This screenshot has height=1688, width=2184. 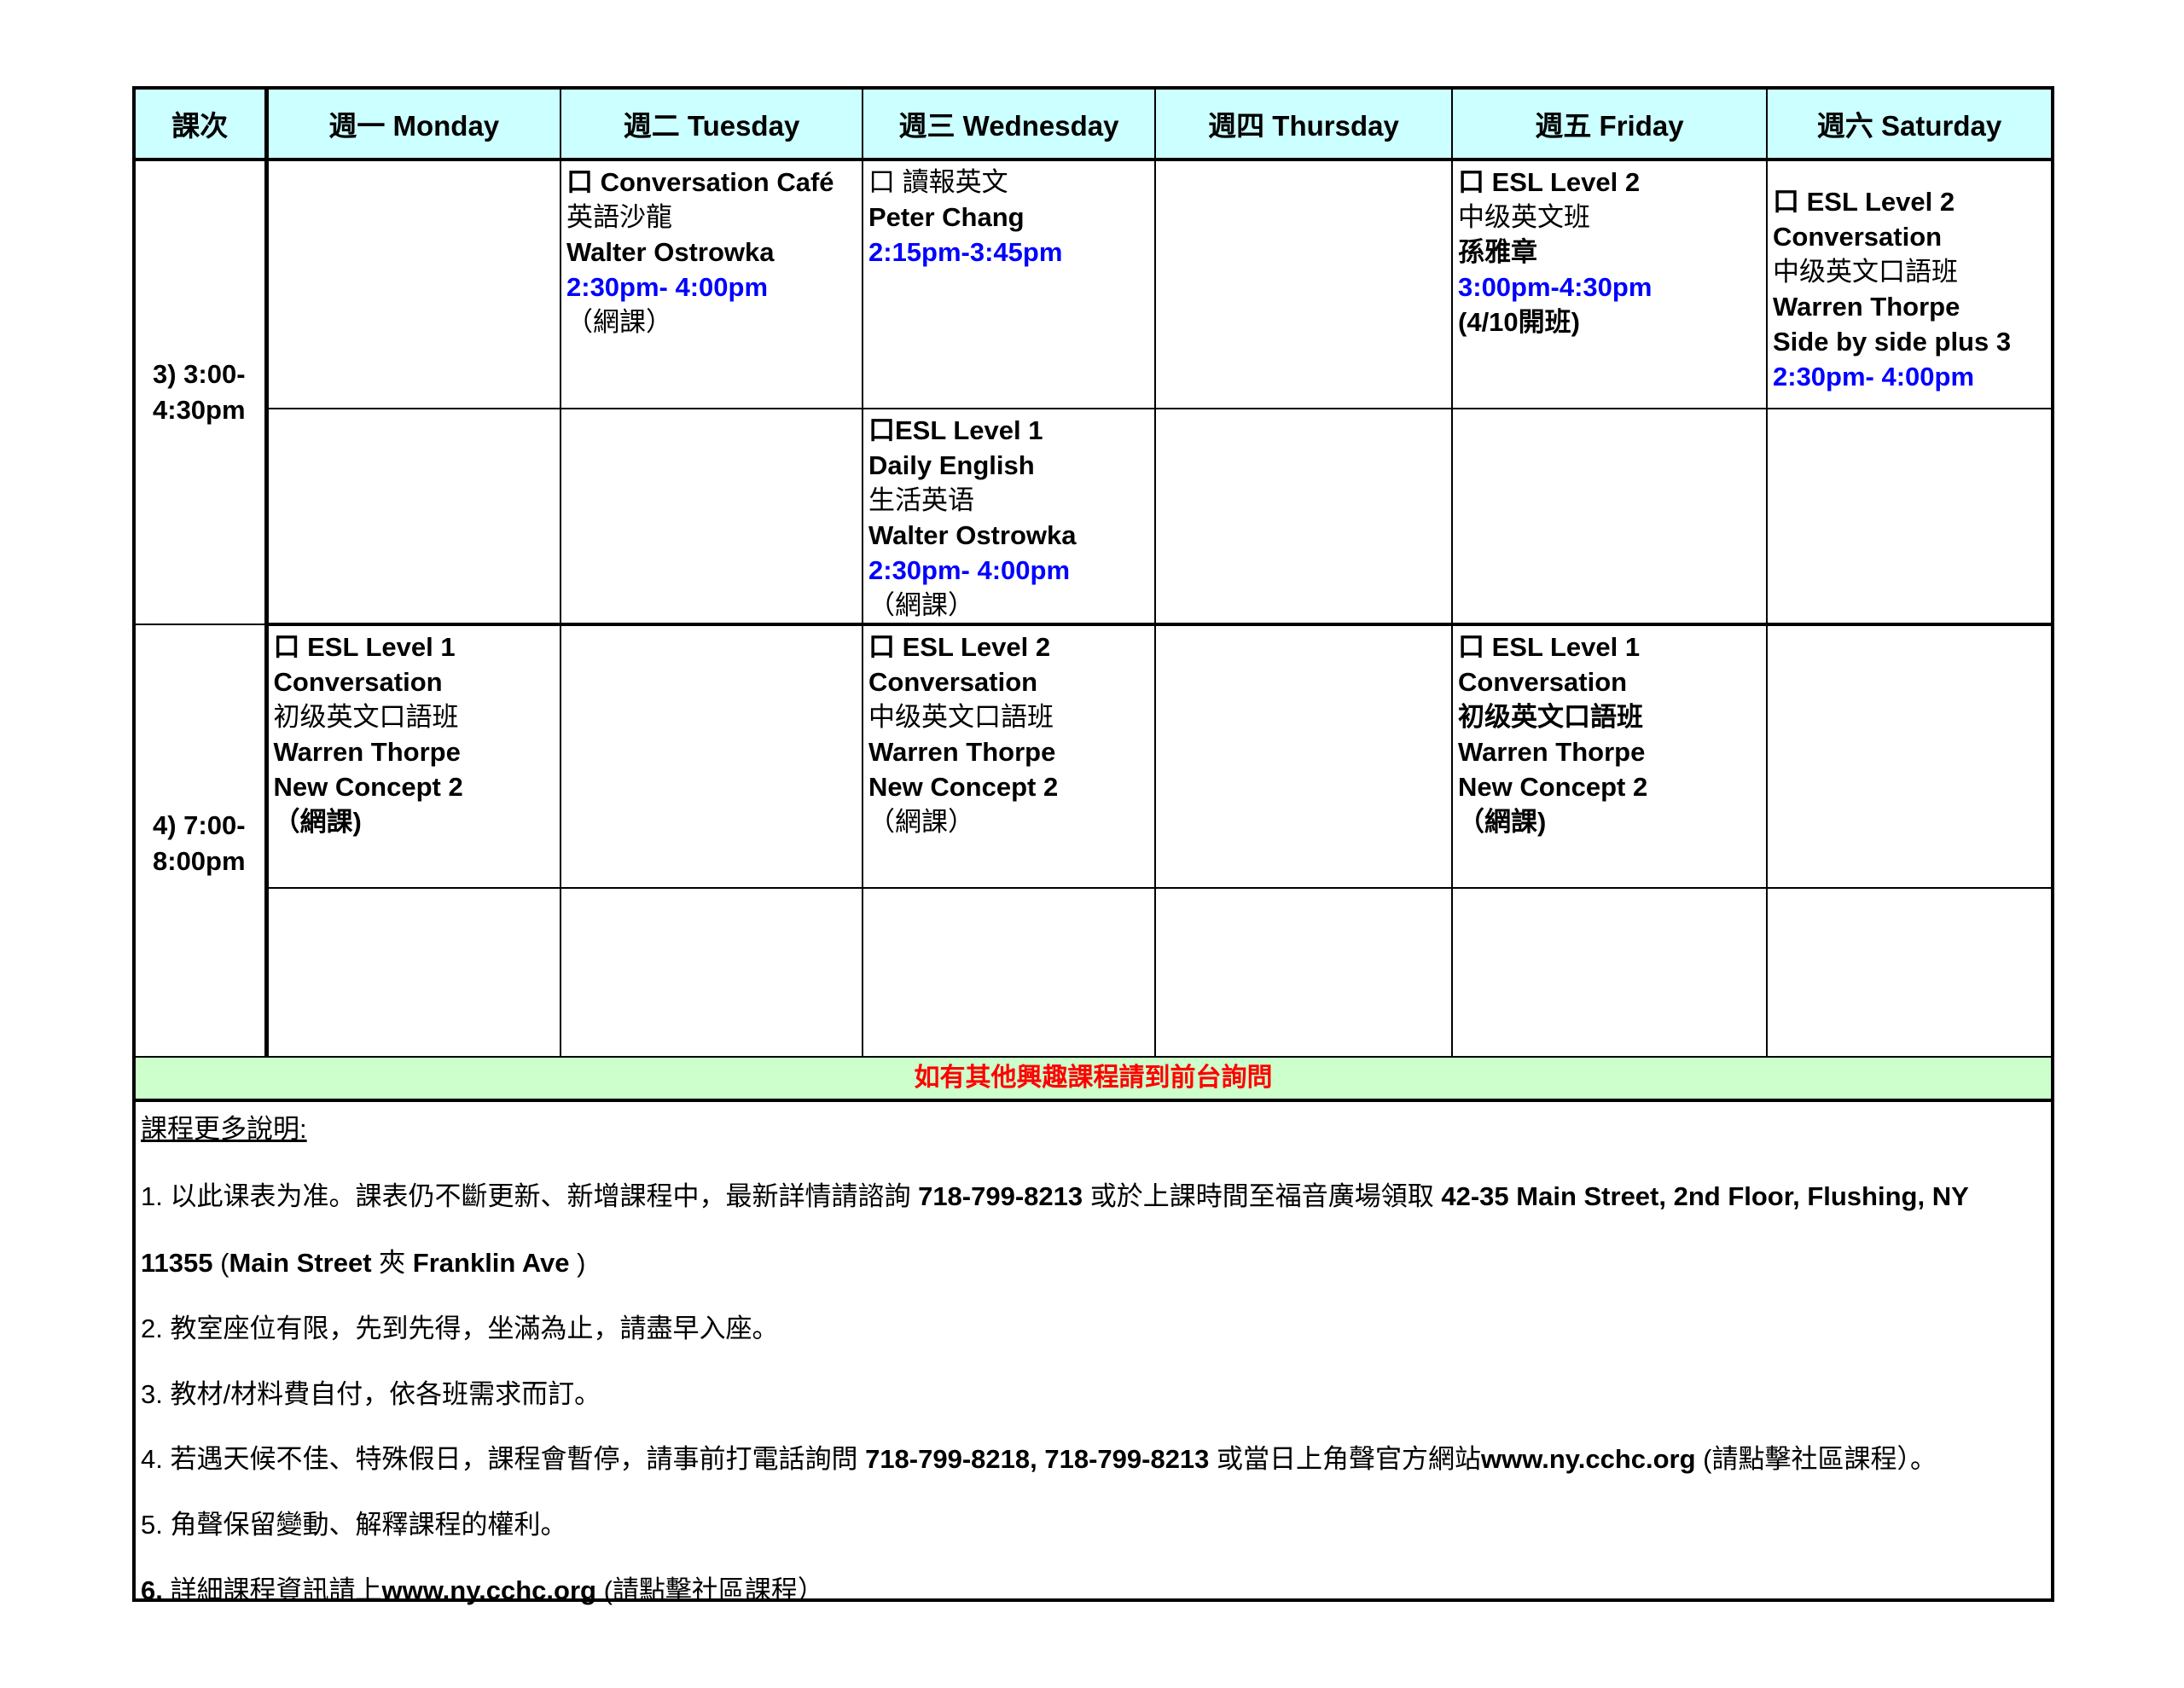 I want to click on class-info-line: Conversation, so click(x=1543, y=682).